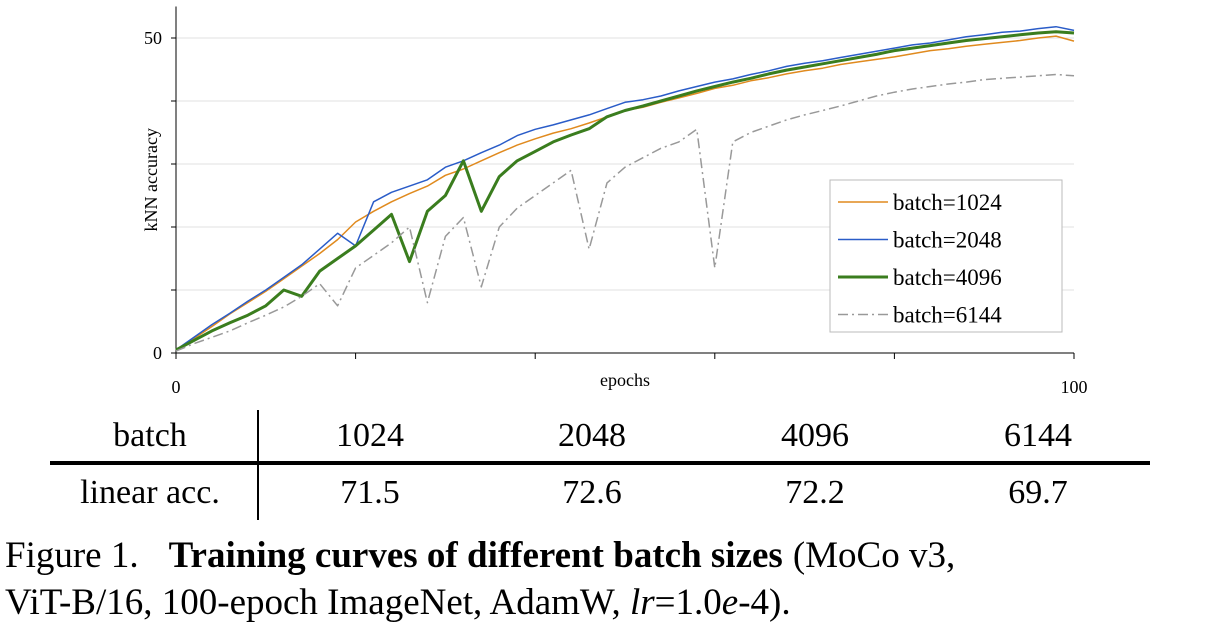 This screenshot has width=1209, height=635. What do you see at coordinates (625, 380) in the screenshot?
I see `x-axis-label: epochs` at bounding box center [625, 380].